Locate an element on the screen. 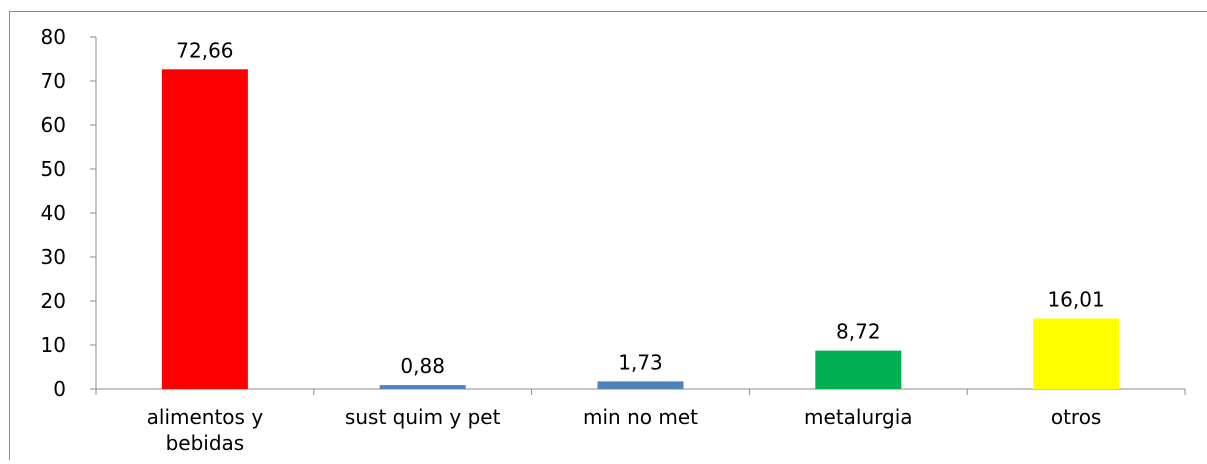 The height and width of the screenshot is (464, 1207). y-tick-label: 10 is located at coordinates (53, 345).